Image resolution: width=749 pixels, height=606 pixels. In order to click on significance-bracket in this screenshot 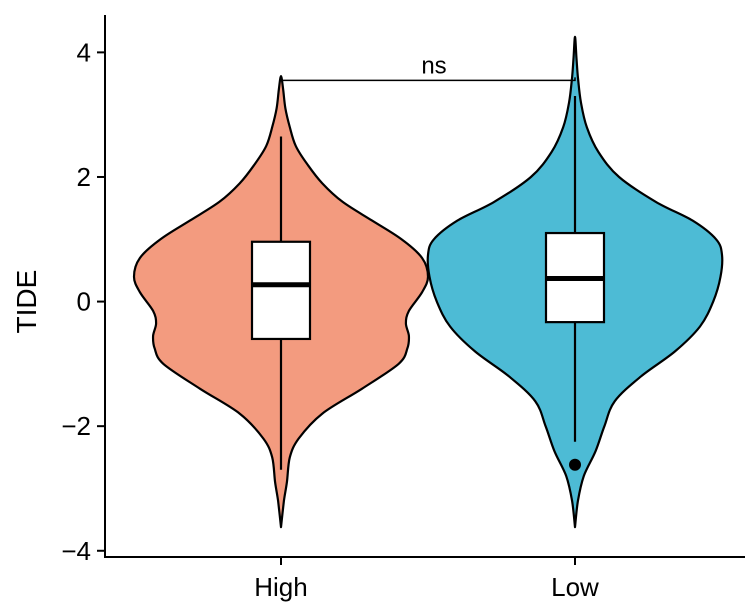, I will do `click(428, 79)`.